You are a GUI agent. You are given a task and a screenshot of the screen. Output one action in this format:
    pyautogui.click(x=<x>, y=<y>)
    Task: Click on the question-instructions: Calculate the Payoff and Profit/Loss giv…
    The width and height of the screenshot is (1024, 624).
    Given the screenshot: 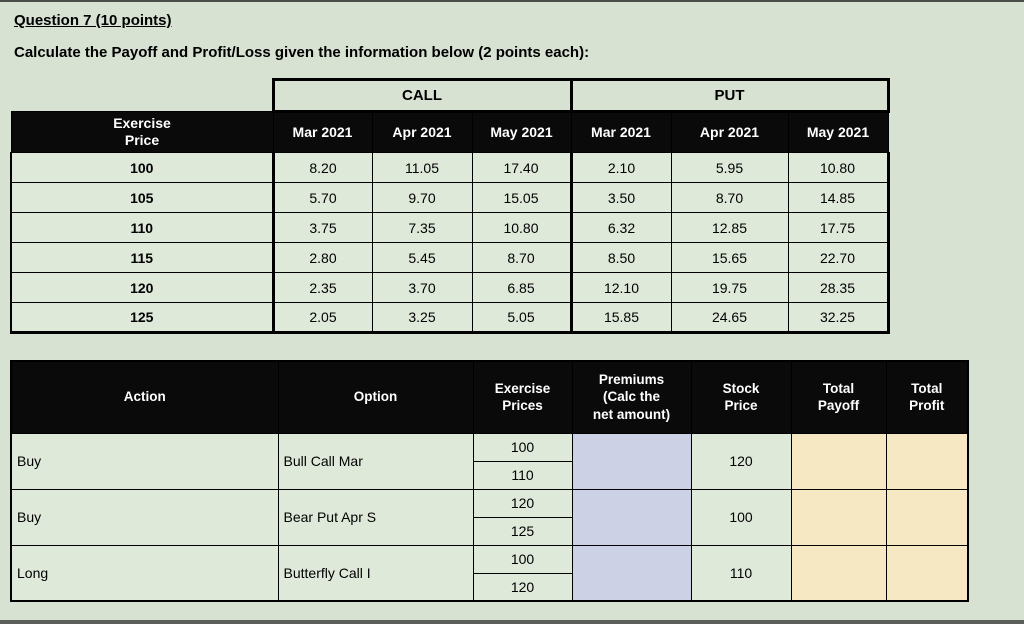 What is the action you would take?
    pyautogui.click(x=302, y=52)
    